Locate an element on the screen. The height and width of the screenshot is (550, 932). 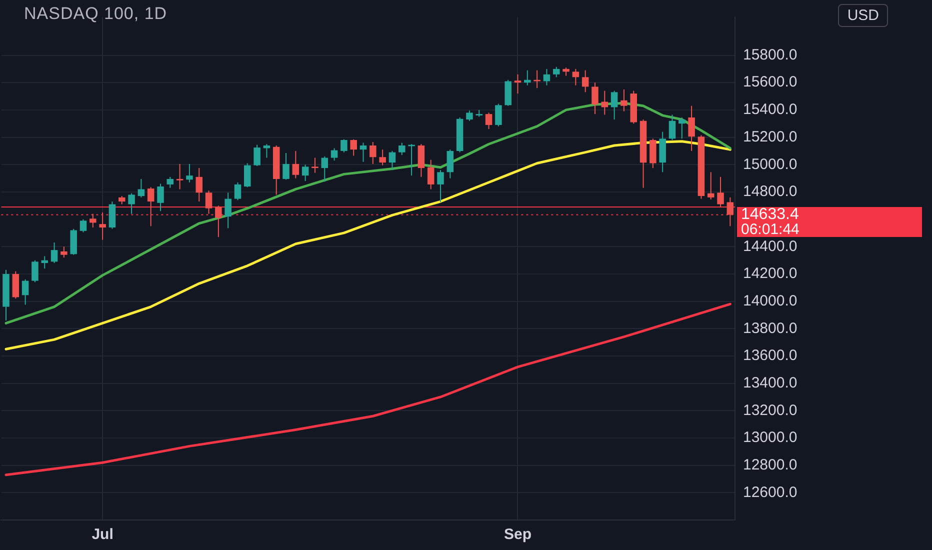
chart-title: NASDAQ 100, 1D is located at coordinates (96, 14).